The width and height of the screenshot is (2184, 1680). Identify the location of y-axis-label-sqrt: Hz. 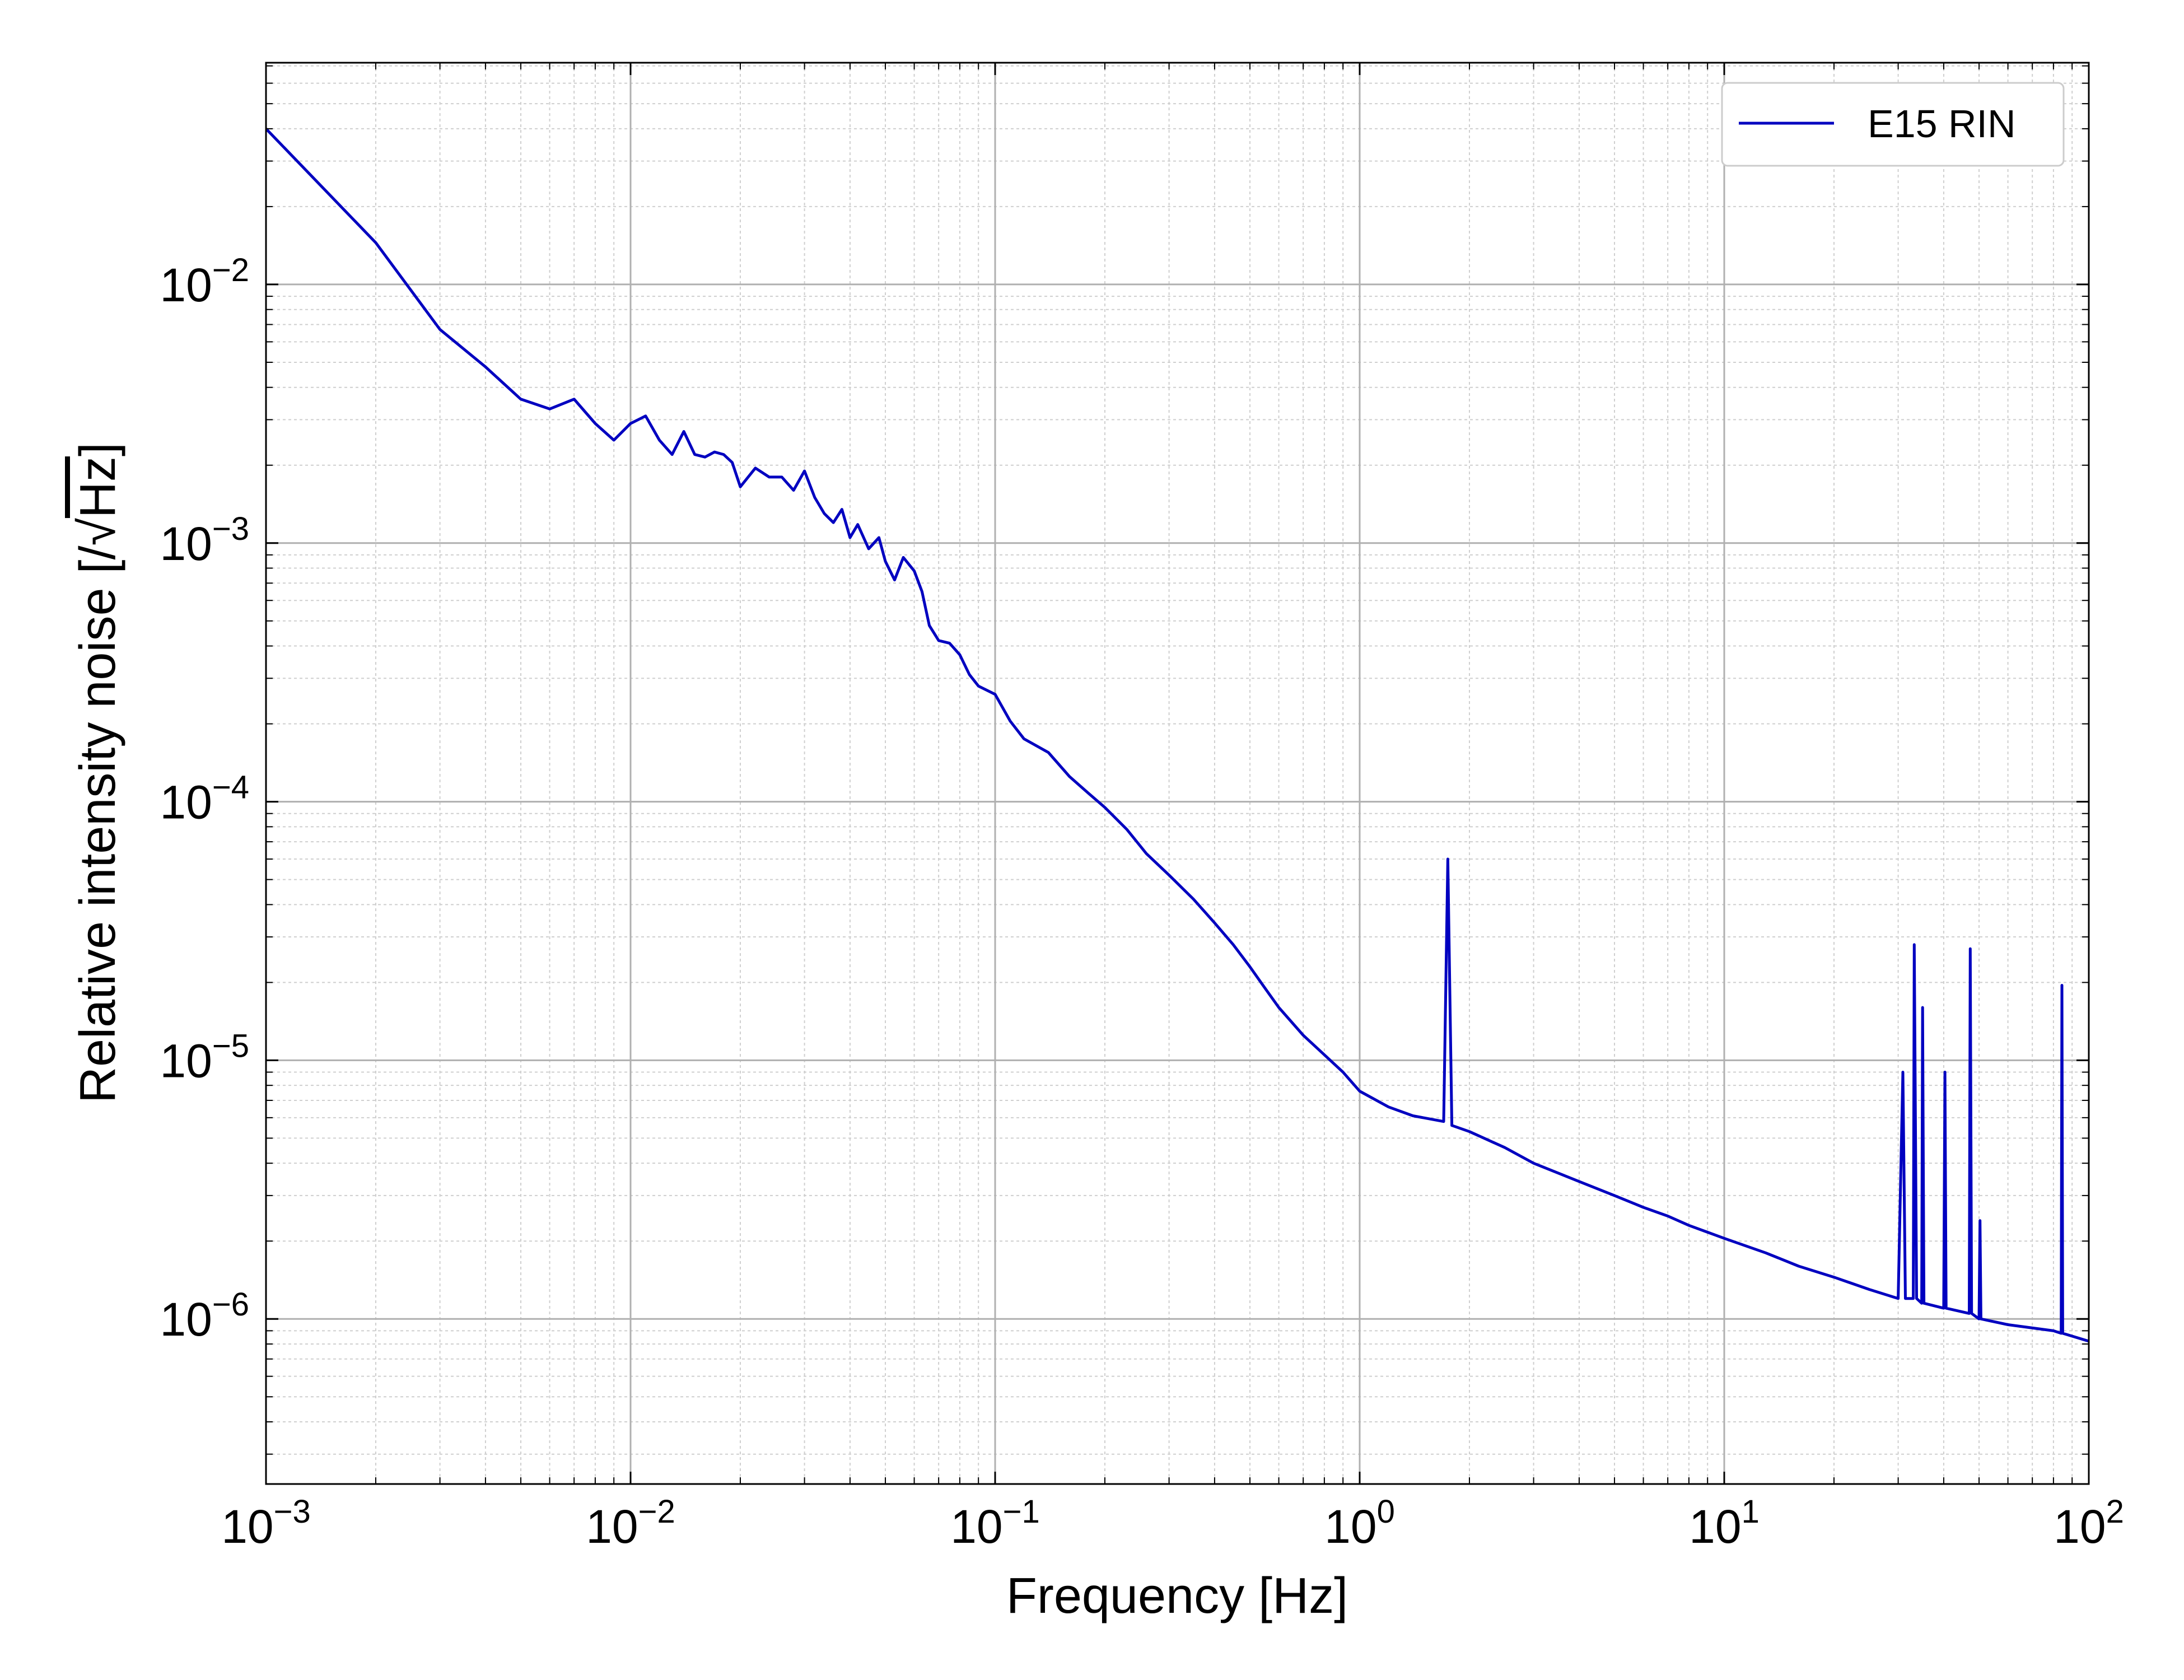
(98, 487).